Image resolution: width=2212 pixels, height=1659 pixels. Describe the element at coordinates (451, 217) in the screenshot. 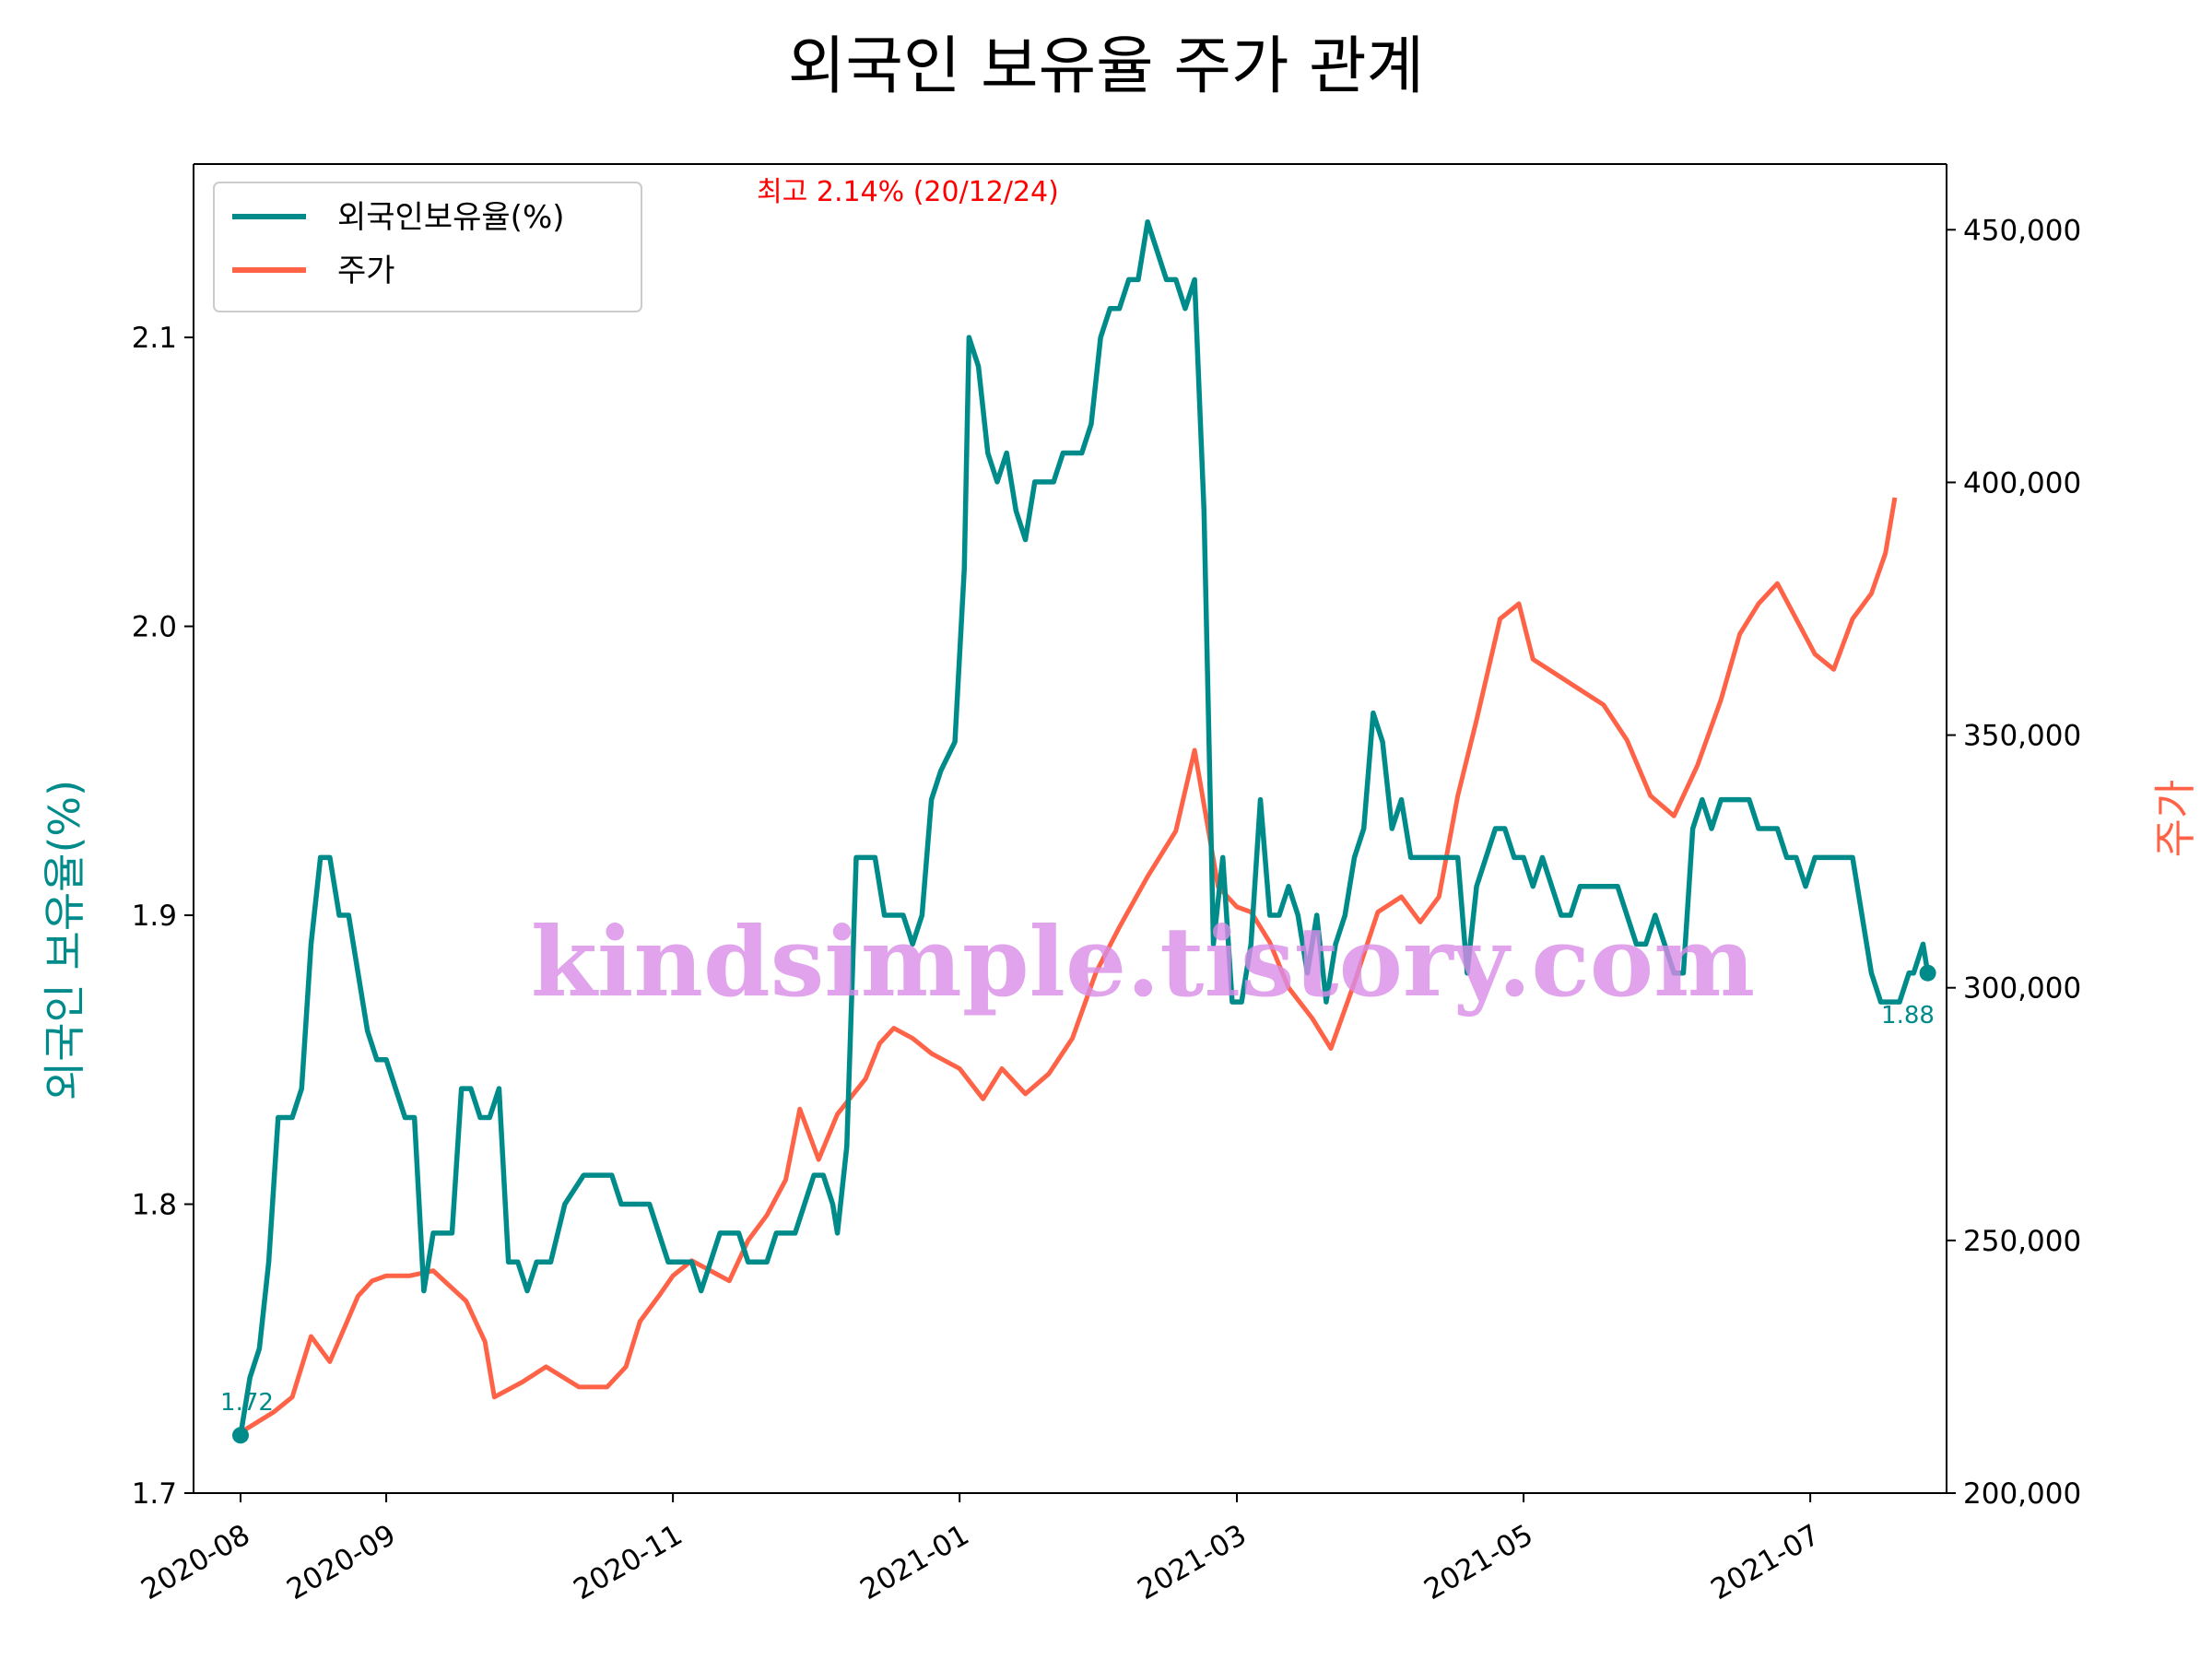

I see `legend-label-ownership: 외국인보유율(%)` at that location.